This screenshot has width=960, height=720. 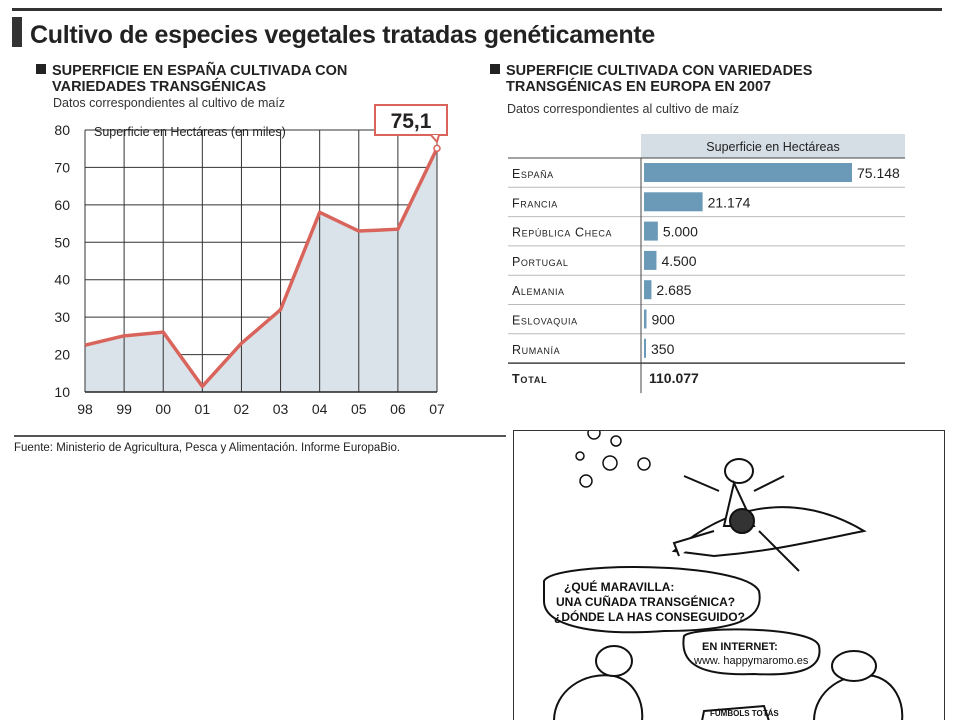 I want to click on footer-divider, so click(x=260, y=436).